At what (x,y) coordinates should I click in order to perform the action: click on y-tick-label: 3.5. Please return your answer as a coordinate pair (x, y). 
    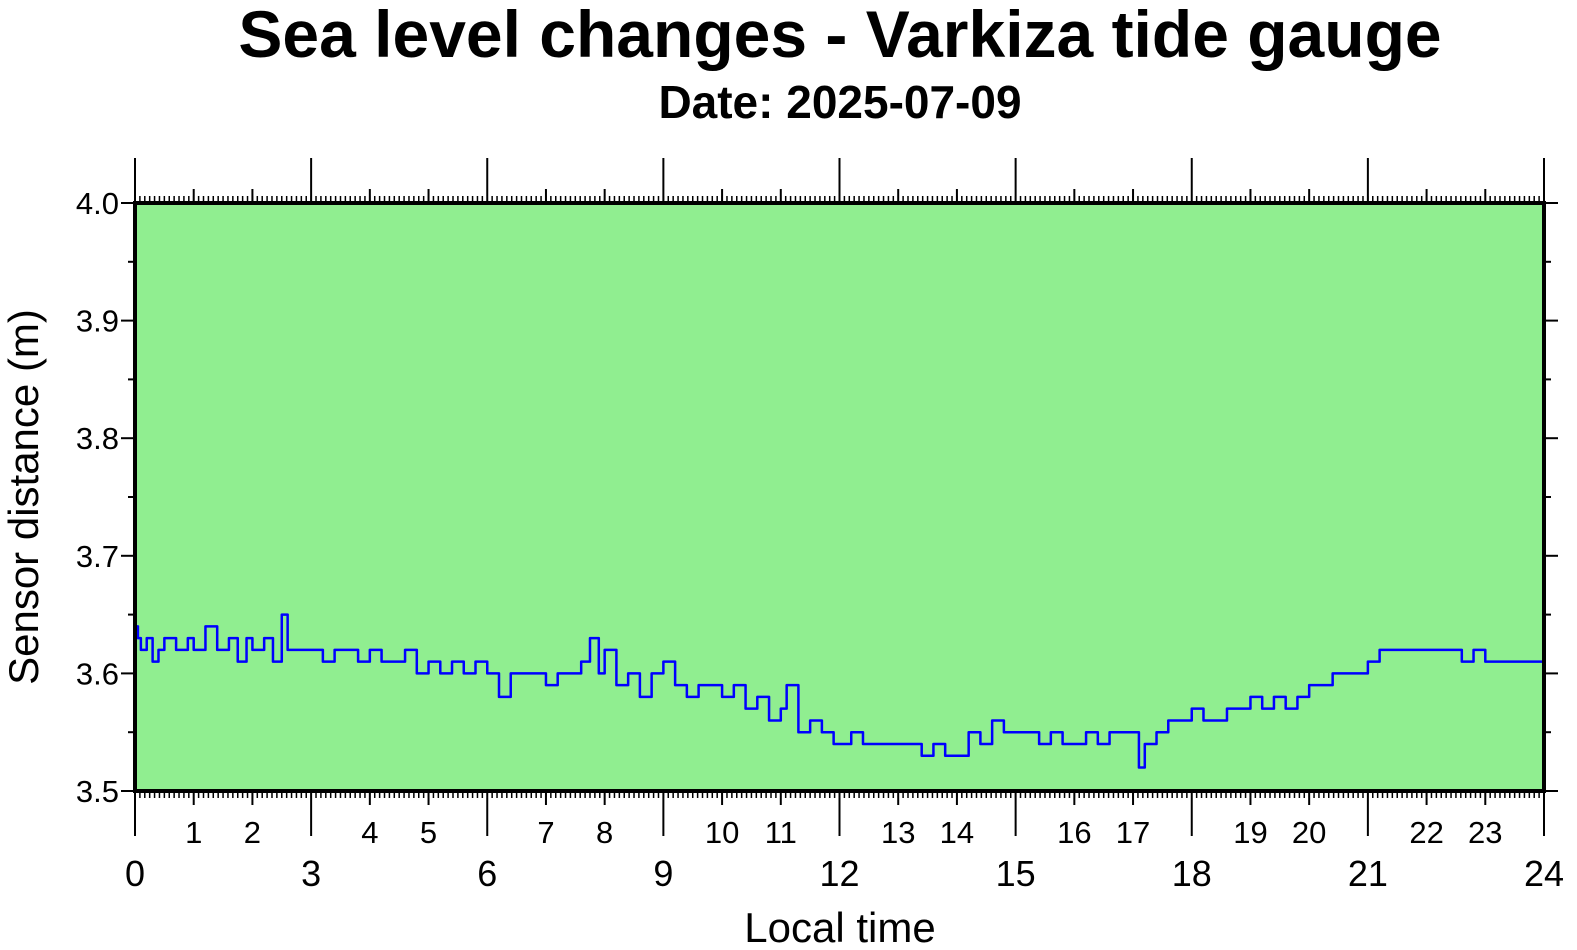
    Looking at the image, I should click on (97, 791).